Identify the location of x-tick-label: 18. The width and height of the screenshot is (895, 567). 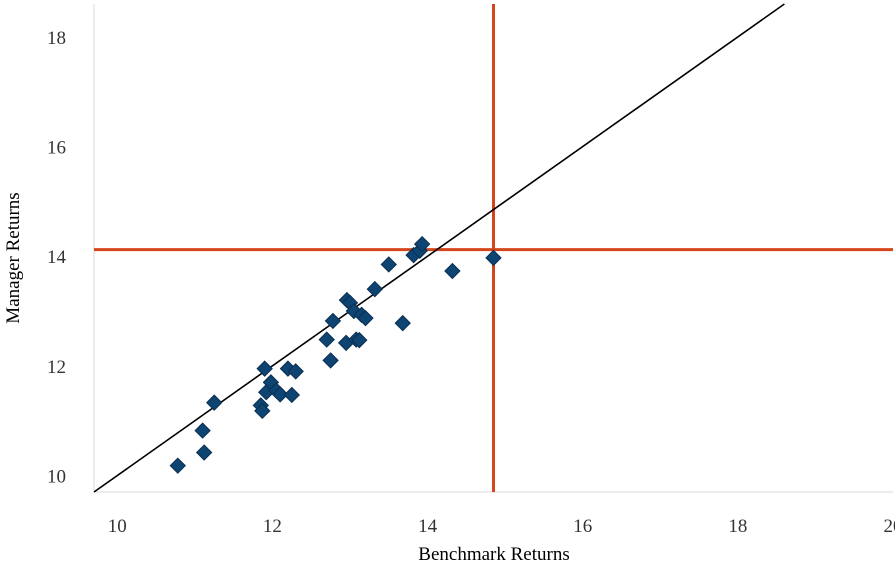
(737, 526).